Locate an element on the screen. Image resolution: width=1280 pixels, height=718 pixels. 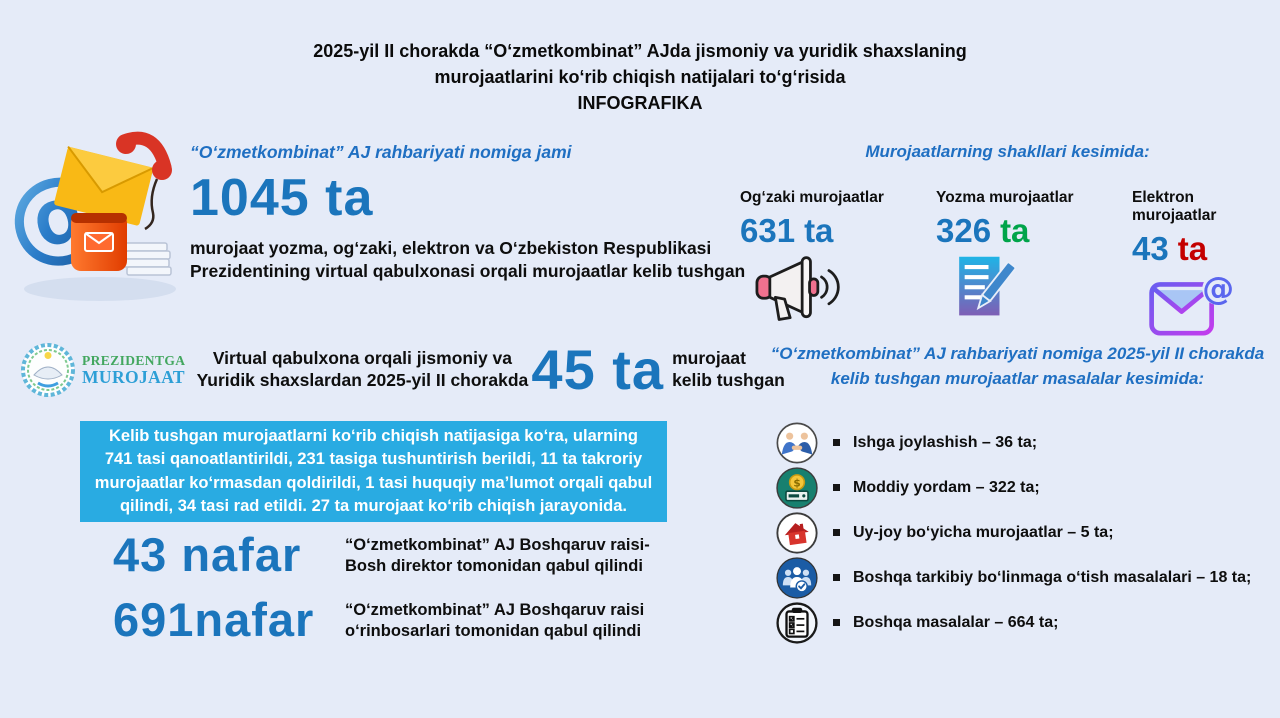
list-item: Boshqa masalalar – 664 ta; is located at coordinates (1027, 622).